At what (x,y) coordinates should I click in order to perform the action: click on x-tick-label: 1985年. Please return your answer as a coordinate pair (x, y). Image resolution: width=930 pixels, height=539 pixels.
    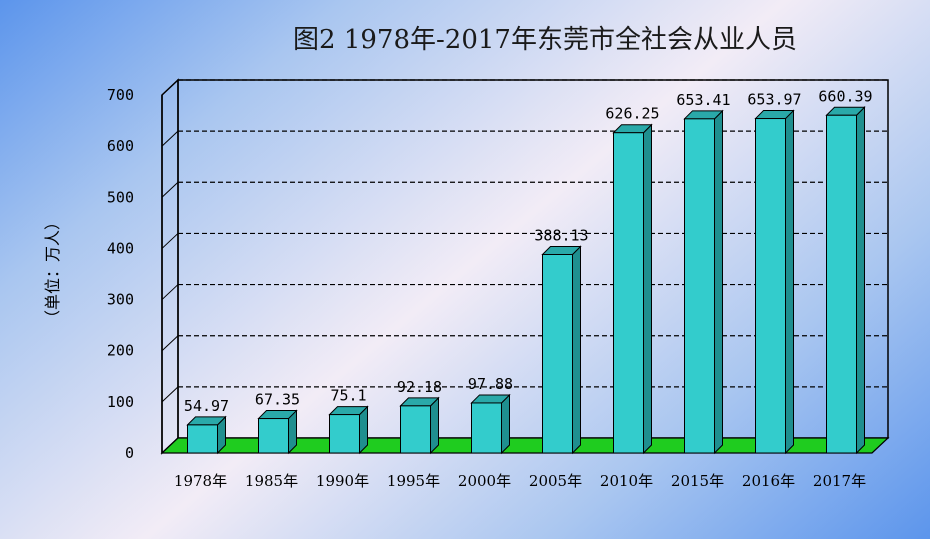
    Looking at the image, I should click on (271, 481).